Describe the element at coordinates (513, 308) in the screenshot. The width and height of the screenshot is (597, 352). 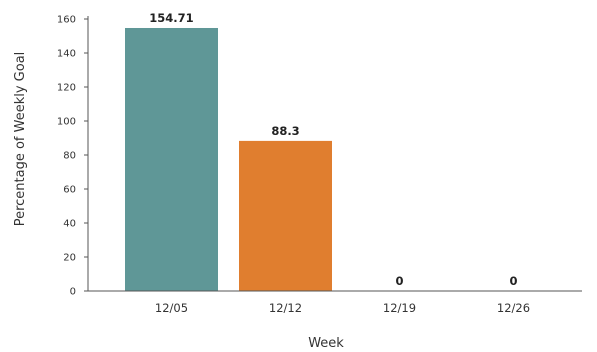
I see `x-tick-label: 12/26` at that location.